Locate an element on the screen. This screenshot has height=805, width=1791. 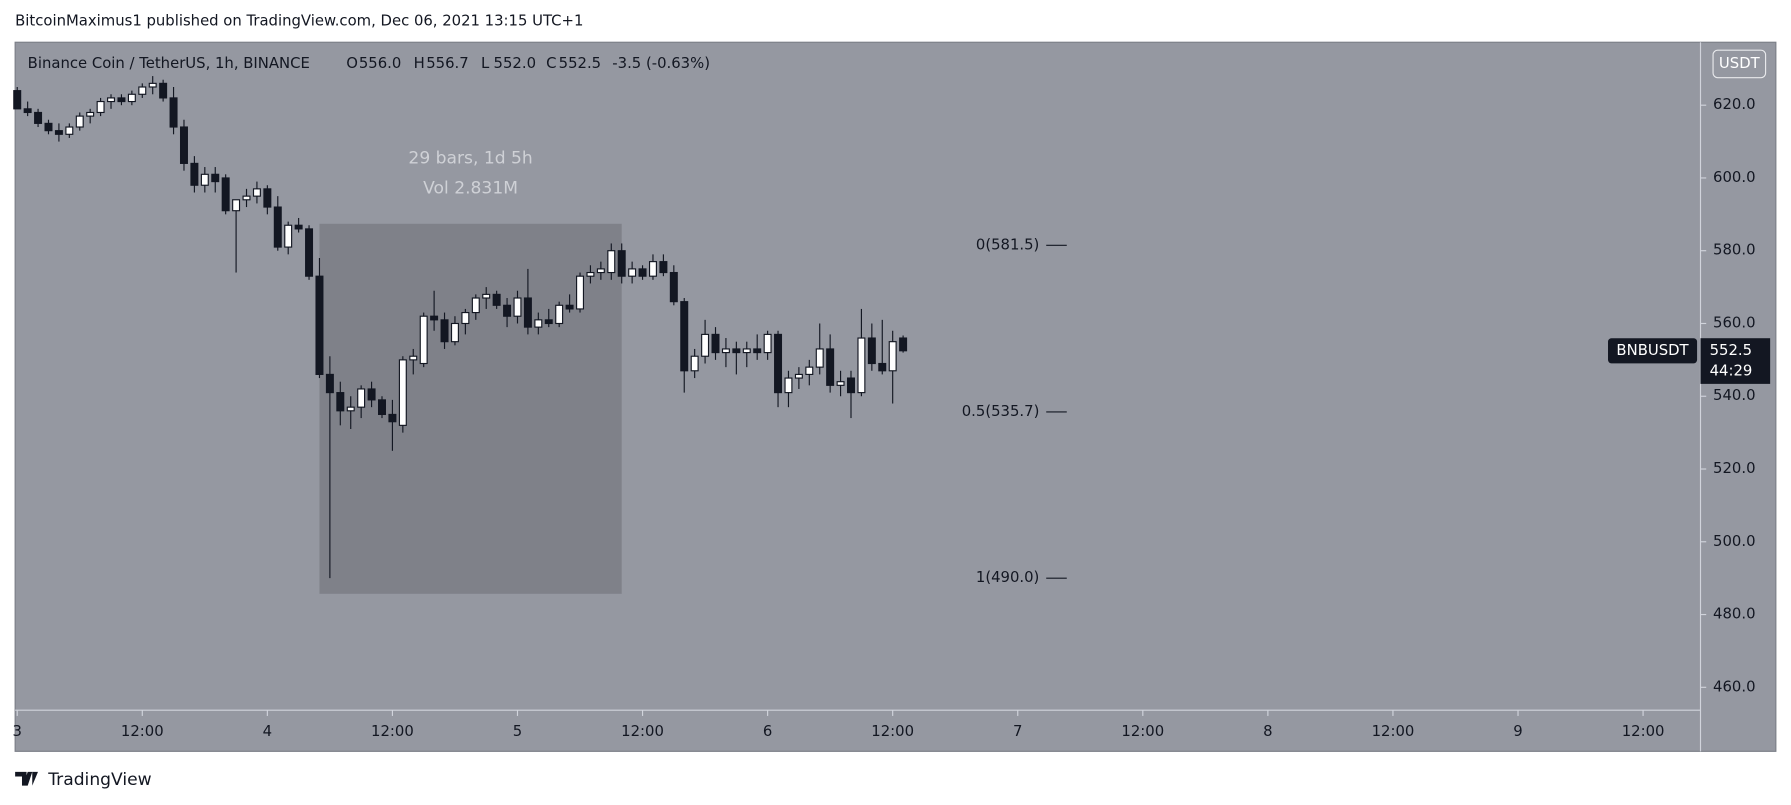
currency: USDT is located at coordinates (1740, 63).